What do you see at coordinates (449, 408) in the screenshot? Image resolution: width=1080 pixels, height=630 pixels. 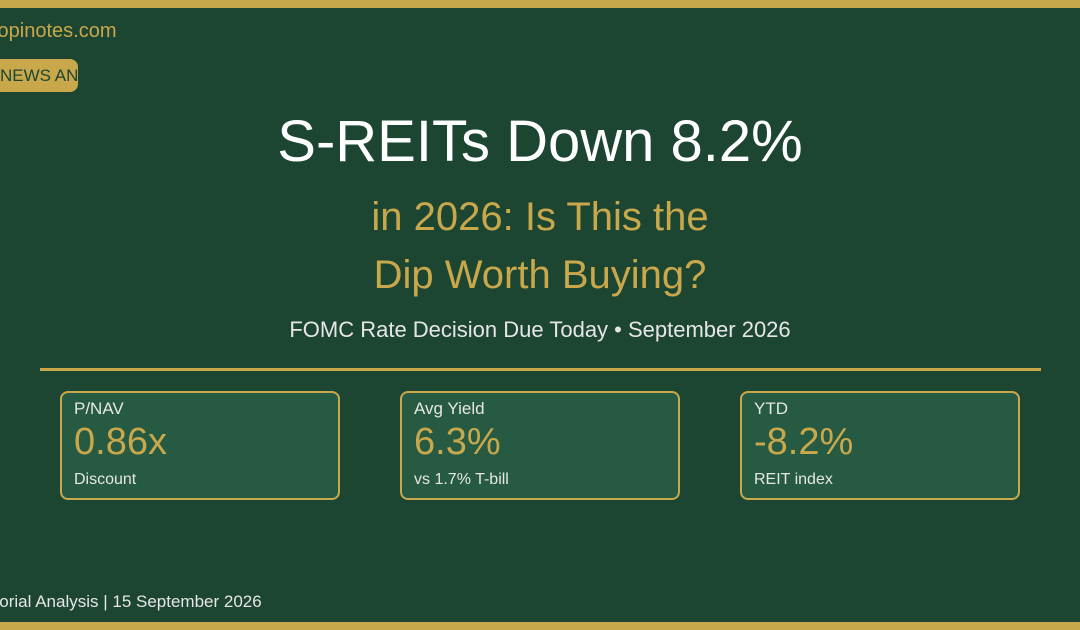 I see `stat-label: Avg Yield` at bounding box center [449, 408].